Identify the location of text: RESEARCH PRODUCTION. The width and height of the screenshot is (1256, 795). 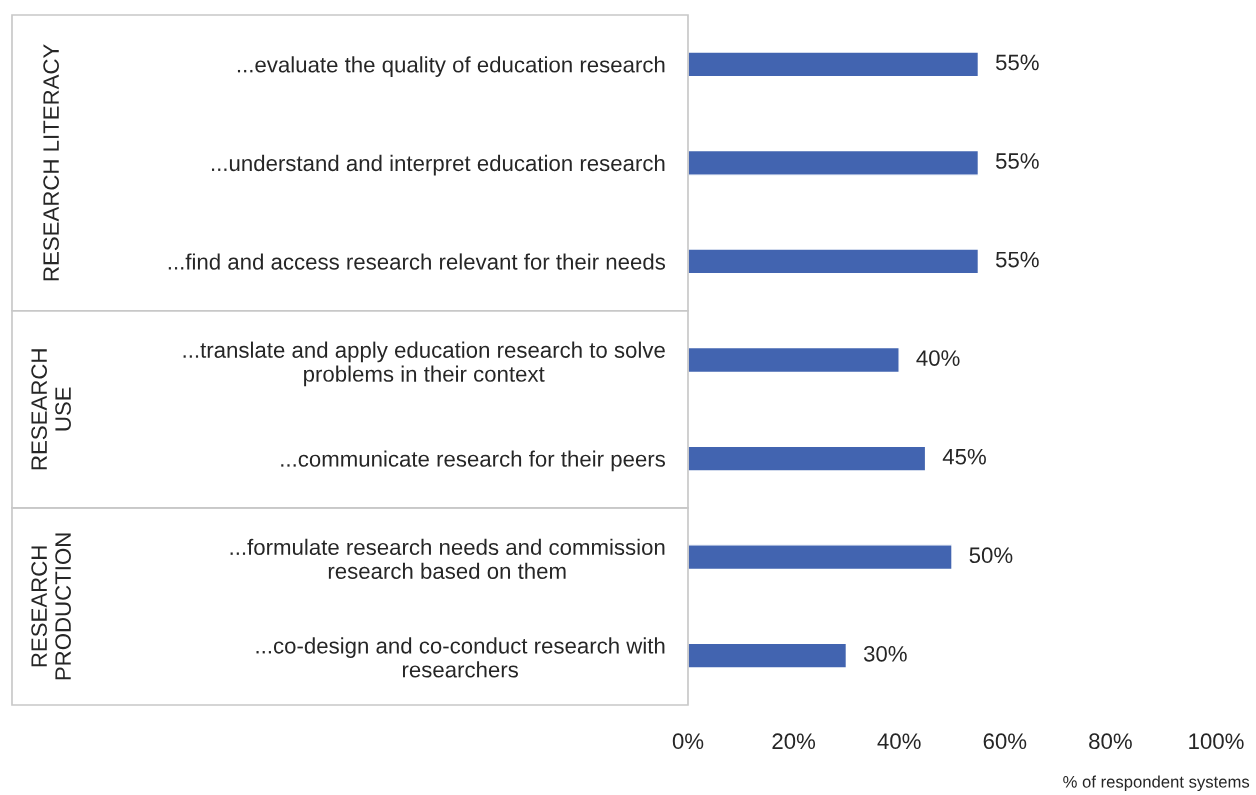
(51, 606).